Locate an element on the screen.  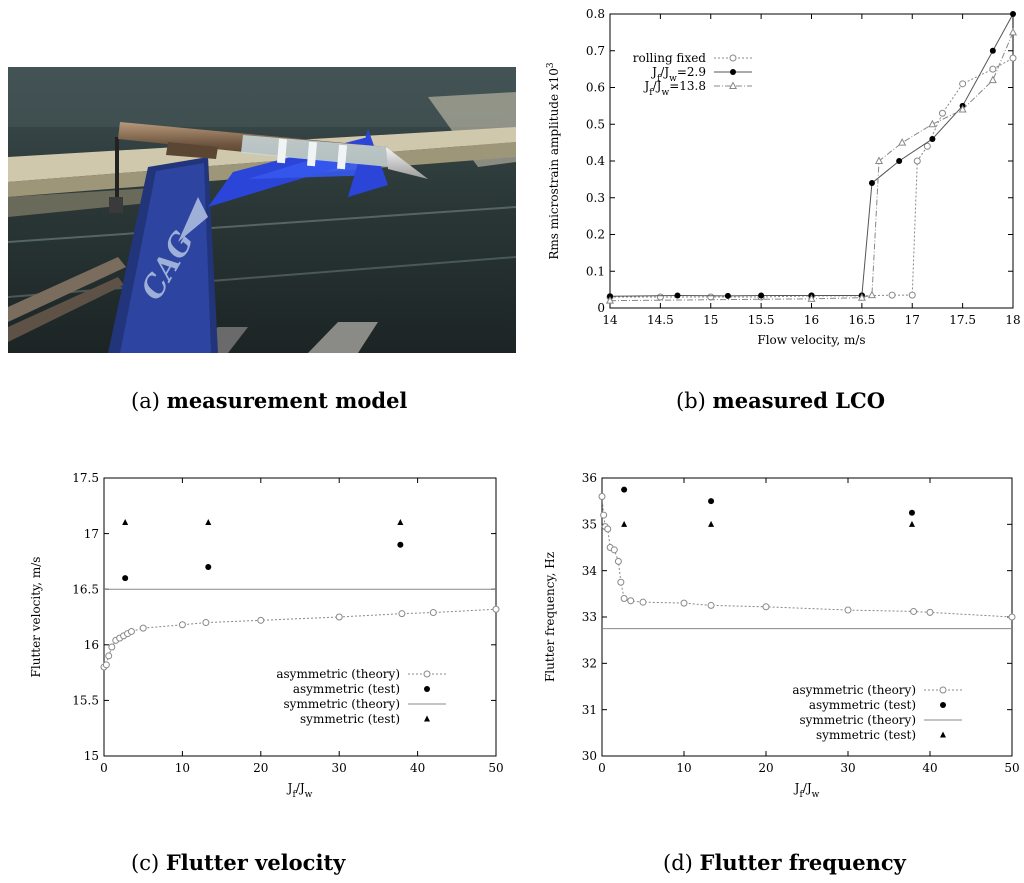
x-tick-label: 40 is located at coordinates (929, 768).